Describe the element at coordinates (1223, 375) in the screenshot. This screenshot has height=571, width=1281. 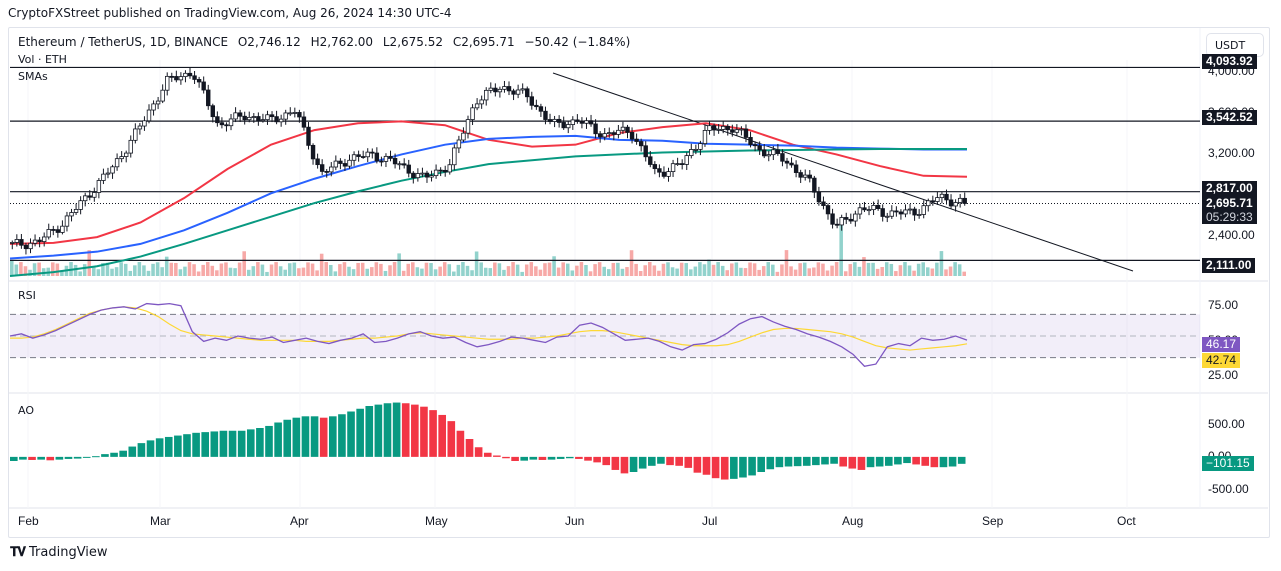
I see `rsi-tick: 25.00` at that location.